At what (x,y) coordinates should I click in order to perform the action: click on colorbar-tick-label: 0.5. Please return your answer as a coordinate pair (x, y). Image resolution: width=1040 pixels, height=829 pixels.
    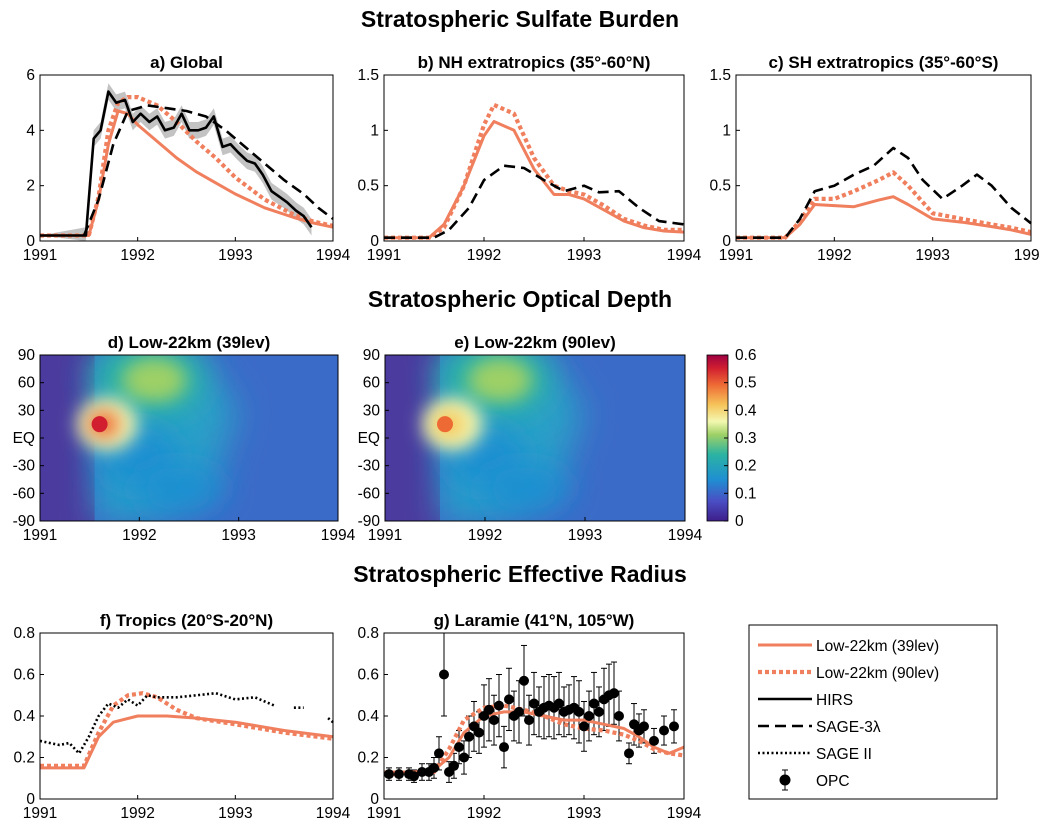
    Looking at the image, I should click on (746, 383).